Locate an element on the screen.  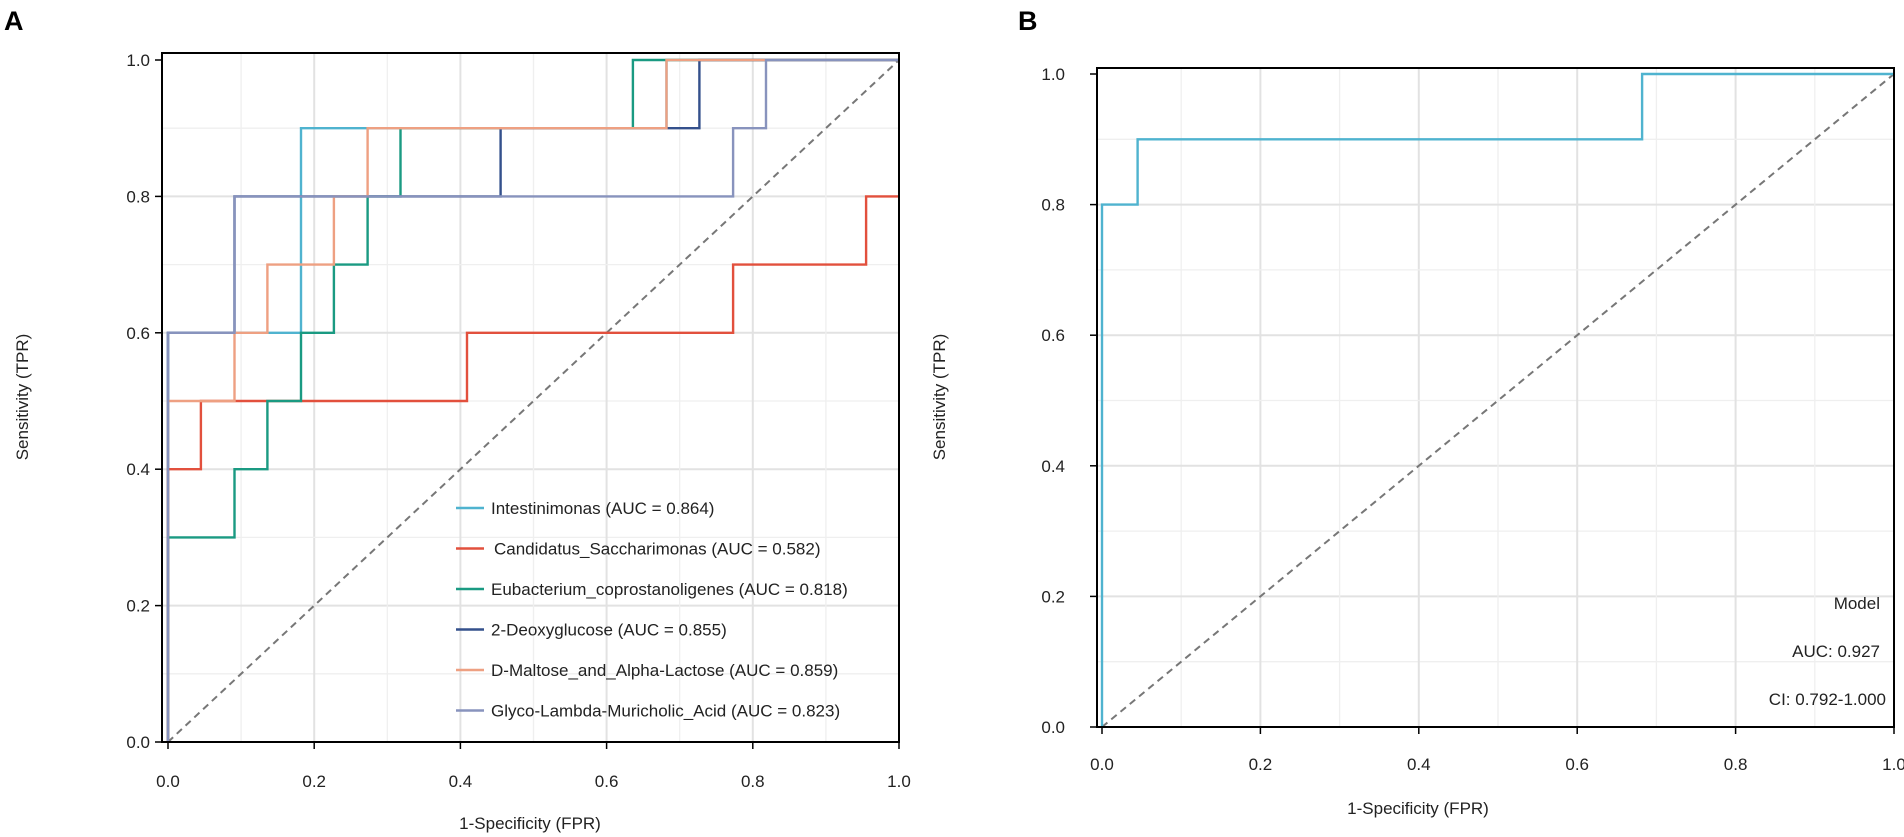
panel-b-x-tick-label: 0.8 is located at coordinates (1736, 764).